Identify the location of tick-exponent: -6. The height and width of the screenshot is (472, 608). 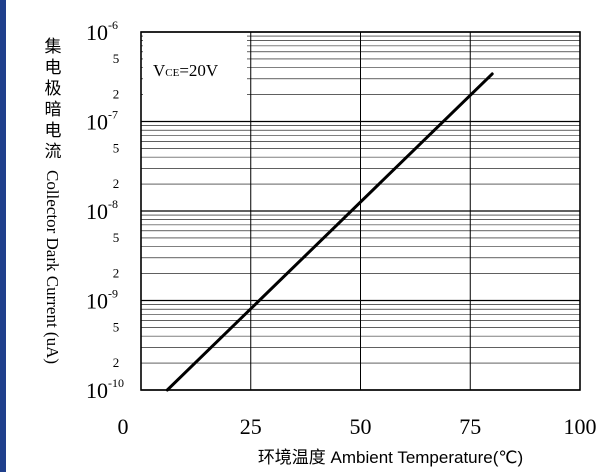
(113, 25).